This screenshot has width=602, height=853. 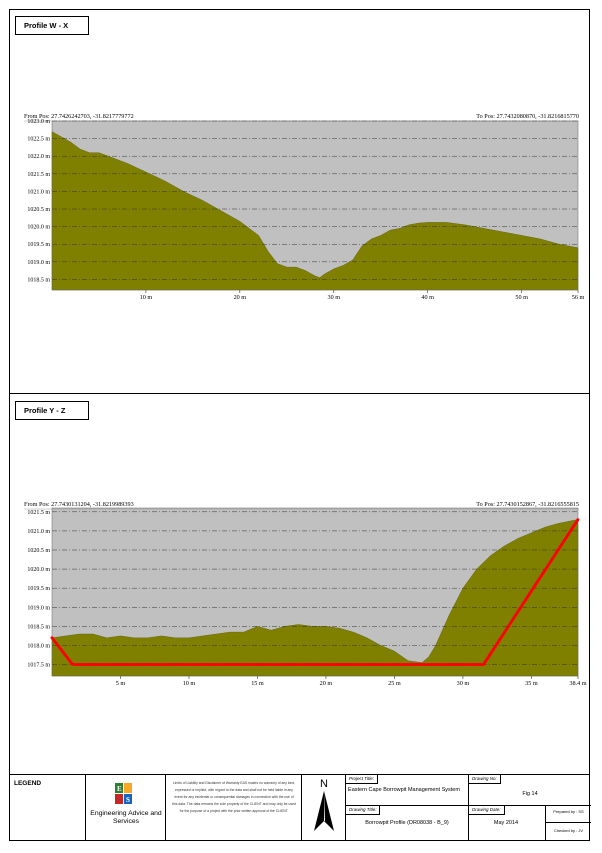 I want to click on profile-title: Profile Y - Z, so click(x=52, y=410).